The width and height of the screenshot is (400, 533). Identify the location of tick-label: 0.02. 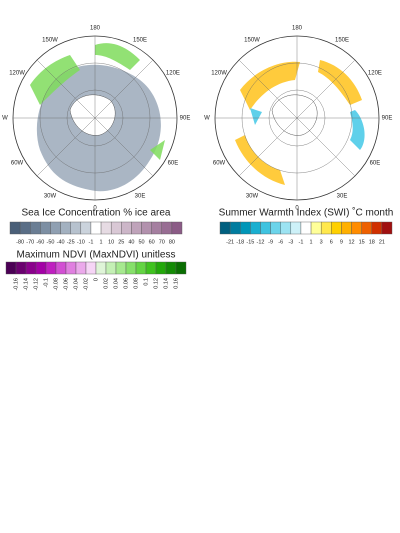
(106, 283).